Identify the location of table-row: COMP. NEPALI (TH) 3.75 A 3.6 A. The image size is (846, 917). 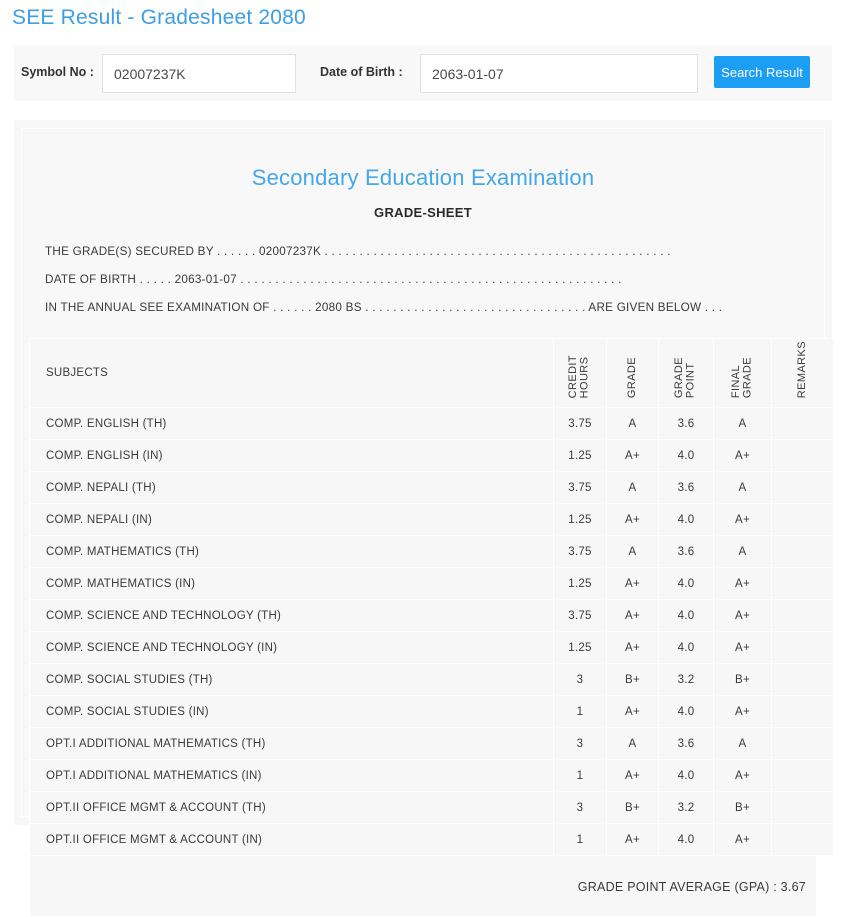
(431, 487).